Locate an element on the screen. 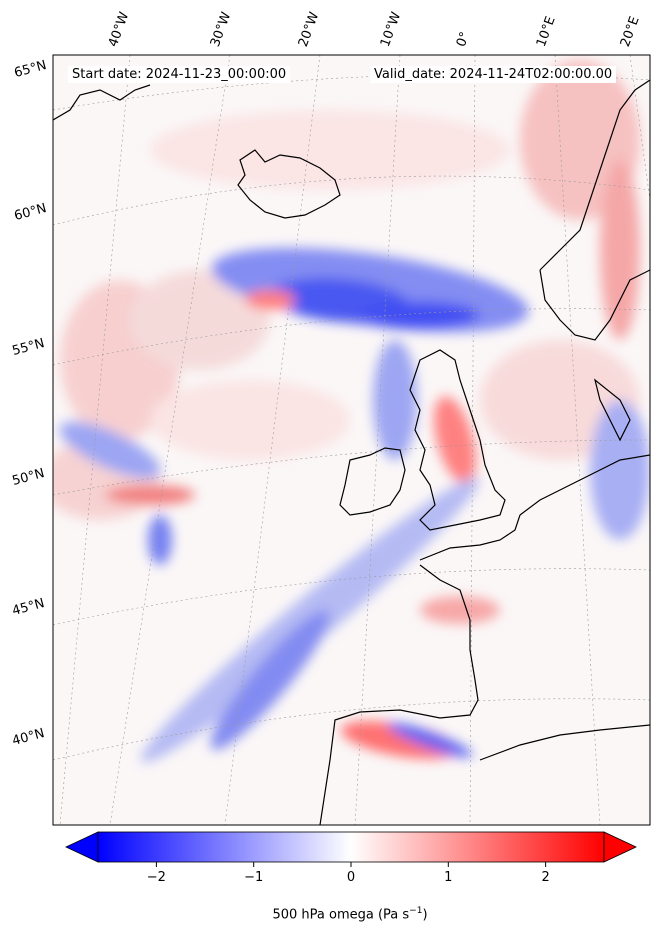 The height and width of the screenshot is (936, 659). valid-date-label: Valid_date: 2024-11-24T02:00:00.00 is located at coordinates (493, 74).